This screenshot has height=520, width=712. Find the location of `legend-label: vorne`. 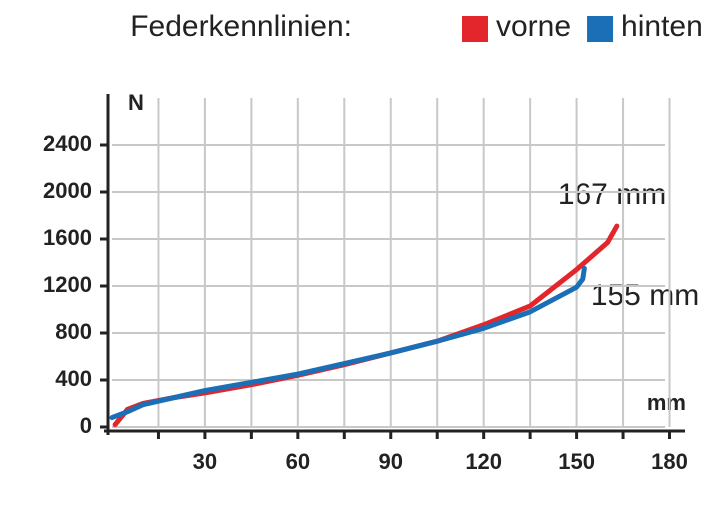

legend-label: vorne is located at coordinates (533, 26).